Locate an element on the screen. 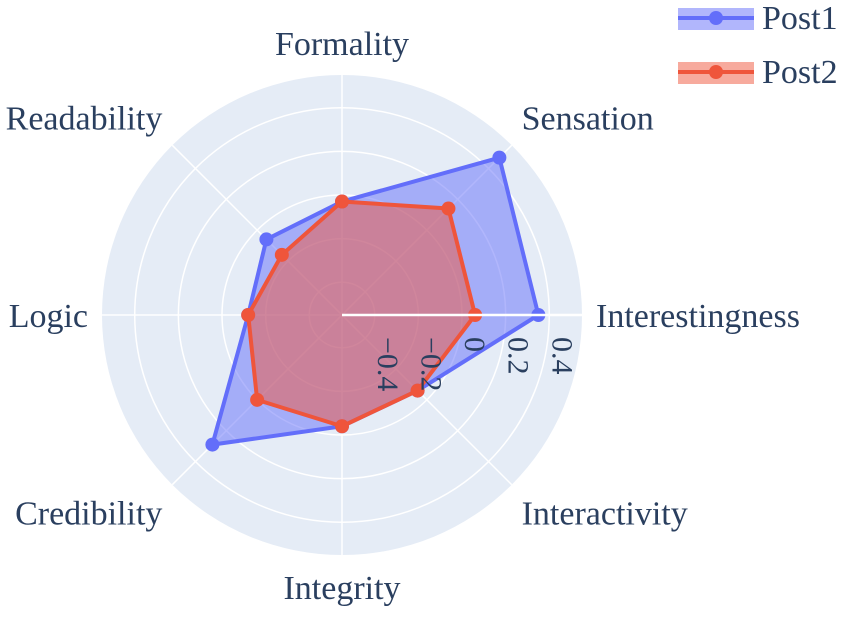 This screenshot has width=850, height=618. legend-label-post2: Post2 is located at coordinates (800, 72).